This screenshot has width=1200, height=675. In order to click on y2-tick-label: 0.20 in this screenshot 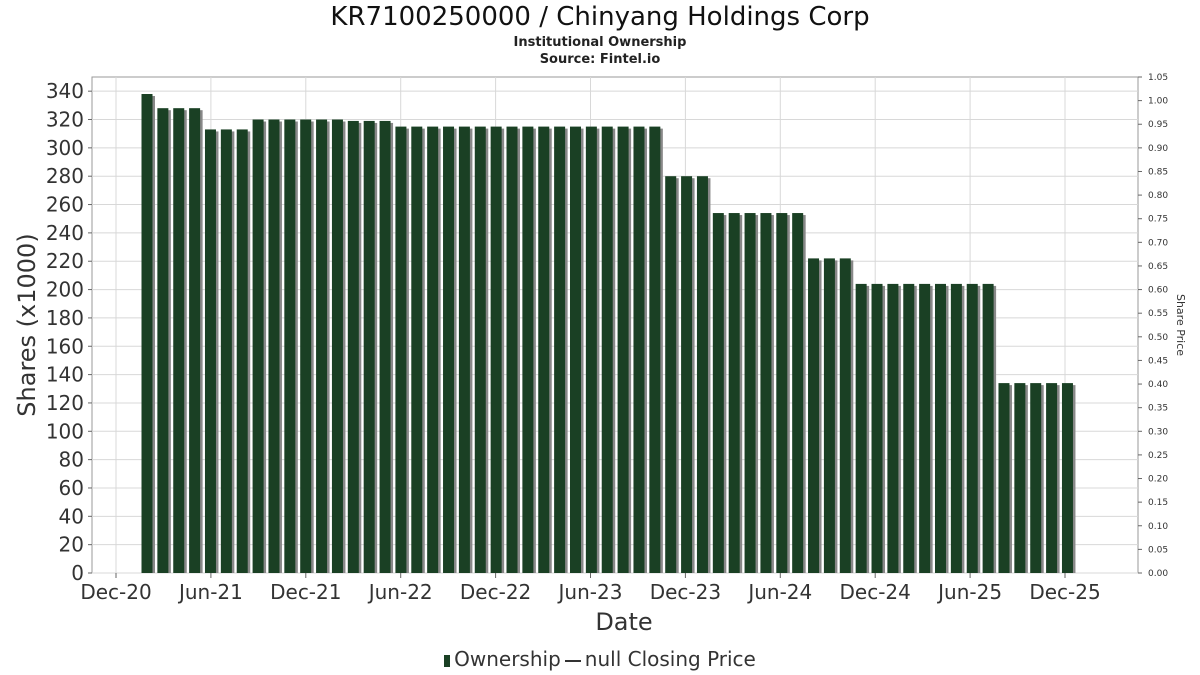, I will do `click(1158, 480)`.